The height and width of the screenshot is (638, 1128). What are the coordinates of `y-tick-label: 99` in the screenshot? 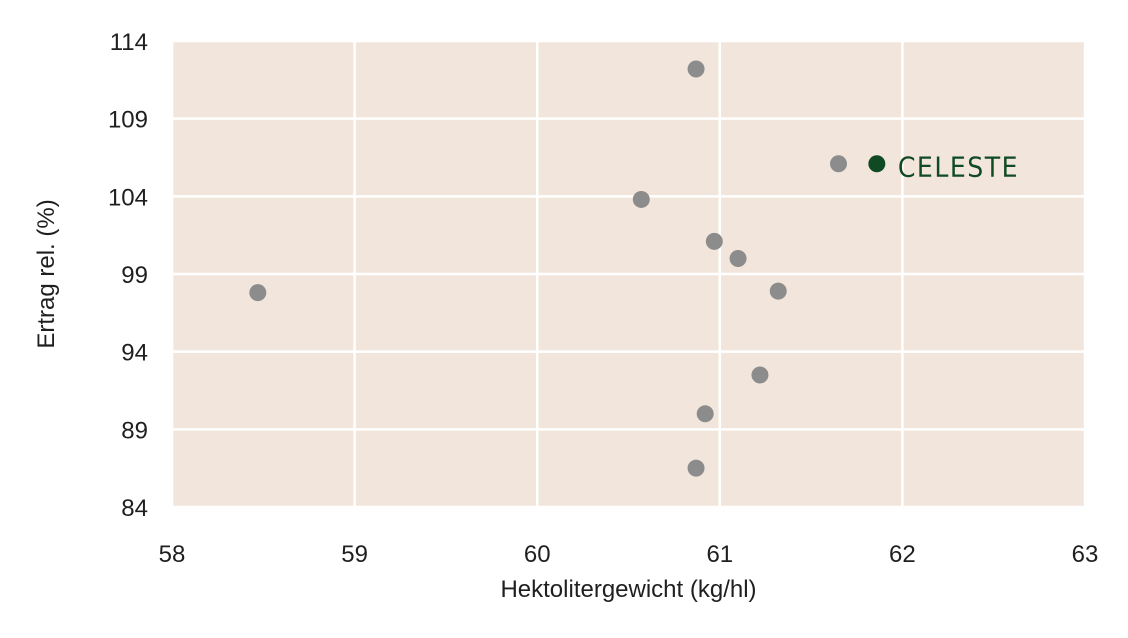 It's located at (134, 275).